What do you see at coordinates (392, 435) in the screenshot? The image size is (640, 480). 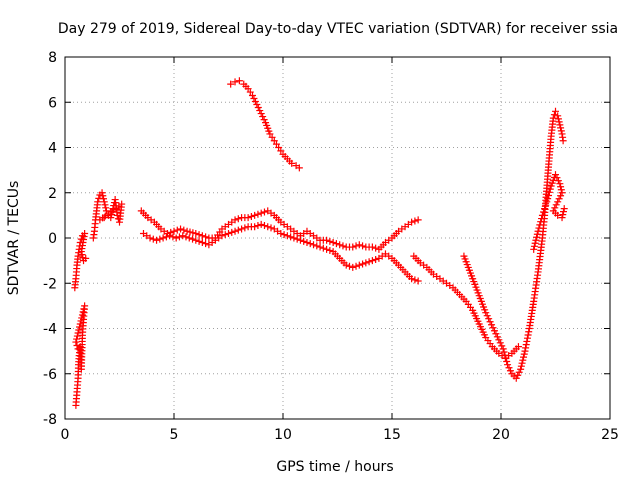 I see `x-tick-label: 15` at bounding box center [392, 435].